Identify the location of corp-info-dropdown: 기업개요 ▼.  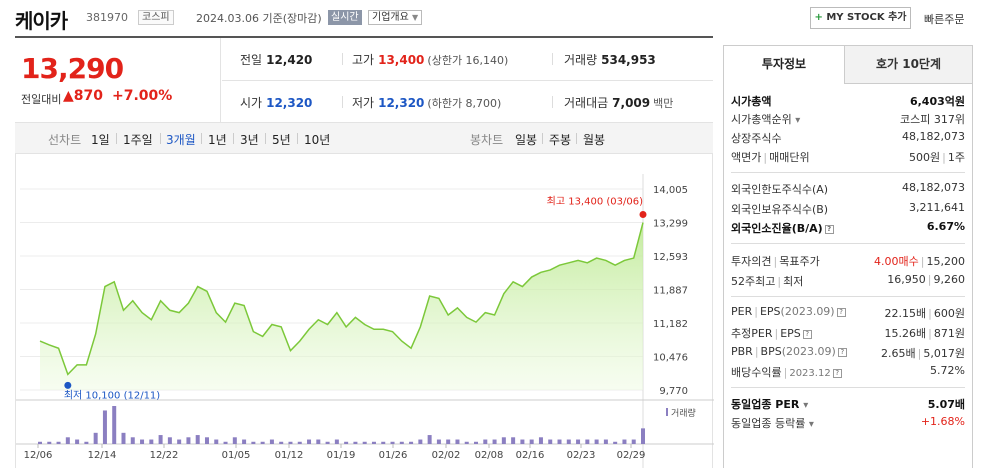
(395, 17).